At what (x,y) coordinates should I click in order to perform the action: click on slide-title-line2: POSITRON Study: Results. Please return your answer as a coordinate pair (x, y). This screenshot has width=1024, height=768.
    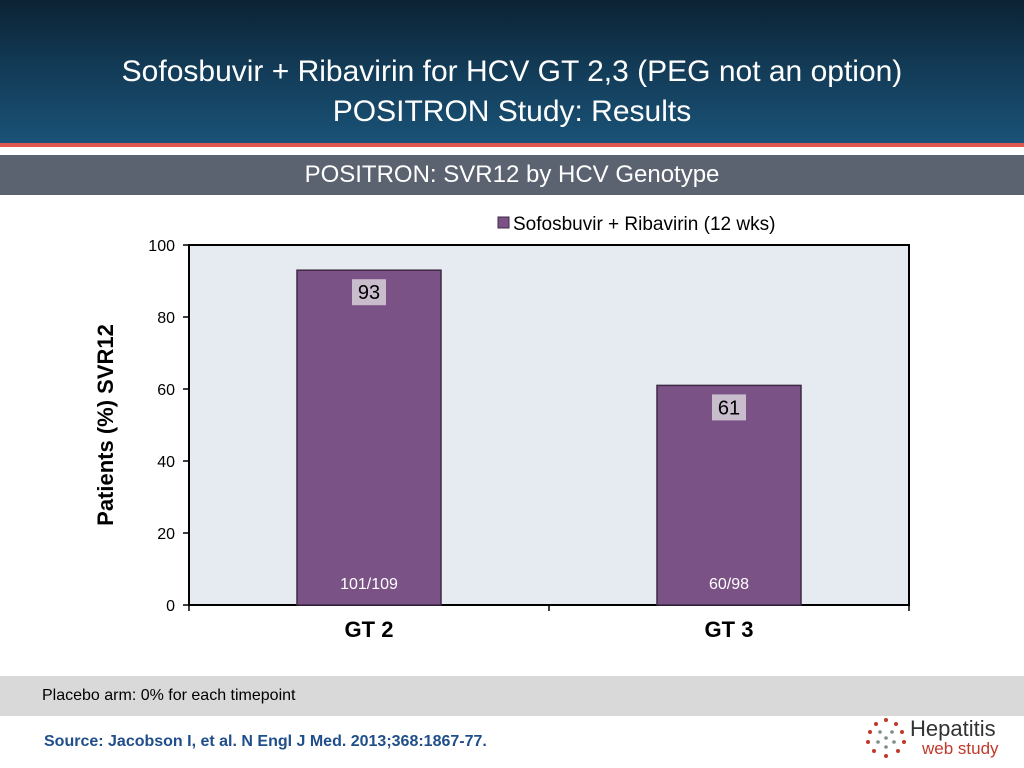
    Looking at the image, I should click on (512, 111).